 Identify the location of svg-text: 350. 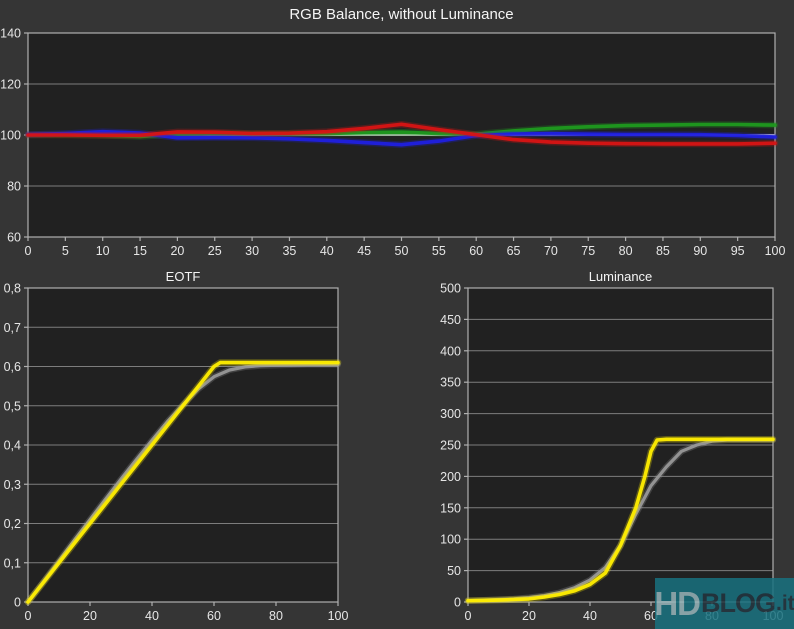
(450, 383).